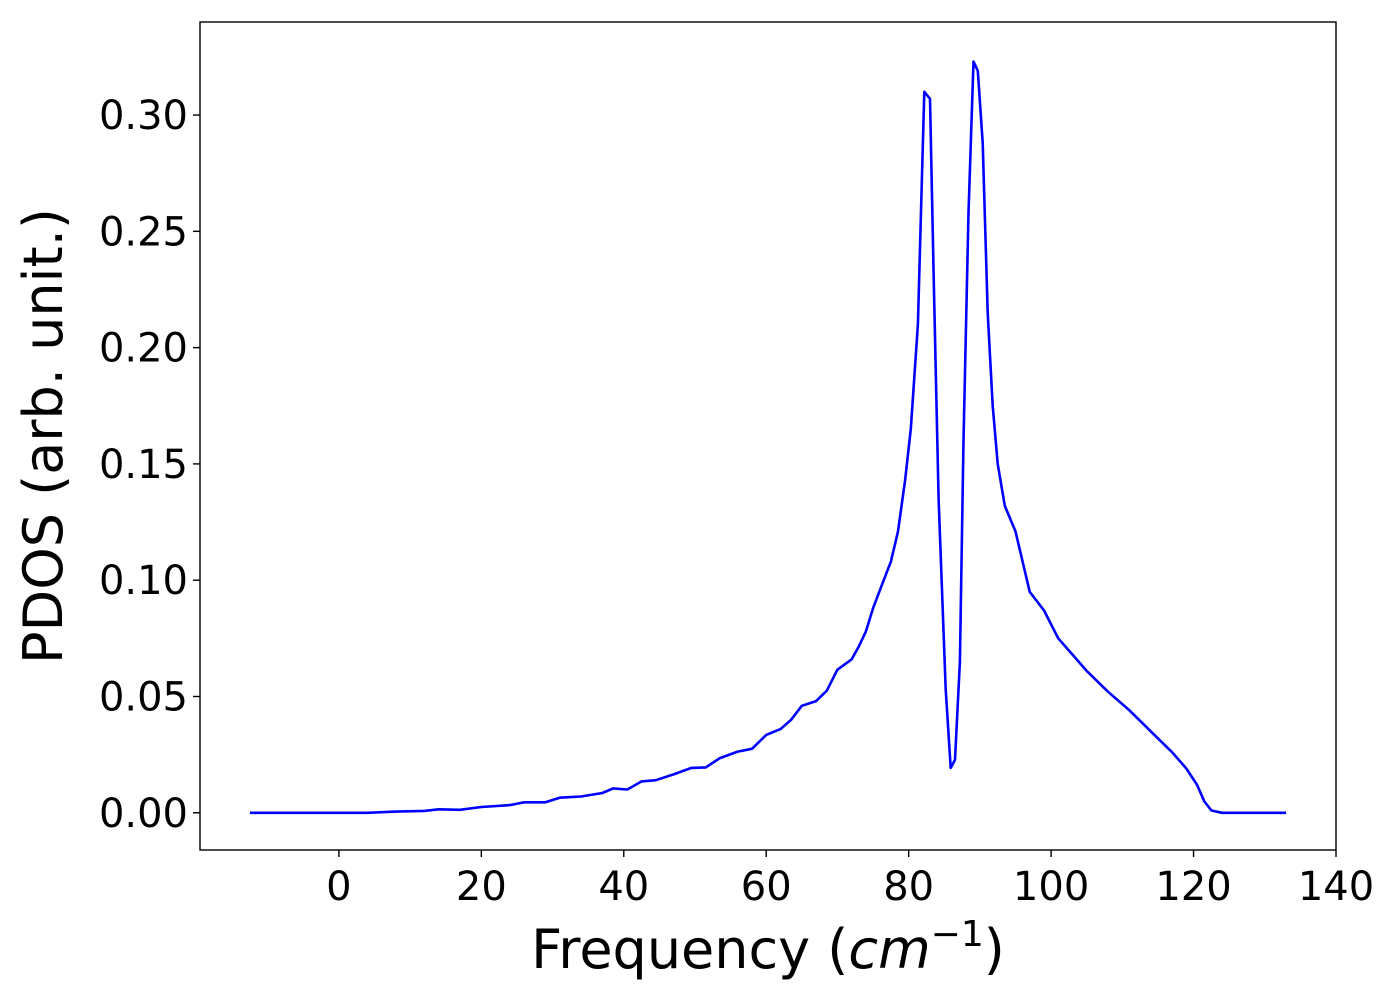 Image resolution: width=1400 pixels, height=1000 pixels. What do you see at coordinates (1336, 887) in the screenshot?
I see `x-tick-label: 140` at bounding box center [1336, 887].